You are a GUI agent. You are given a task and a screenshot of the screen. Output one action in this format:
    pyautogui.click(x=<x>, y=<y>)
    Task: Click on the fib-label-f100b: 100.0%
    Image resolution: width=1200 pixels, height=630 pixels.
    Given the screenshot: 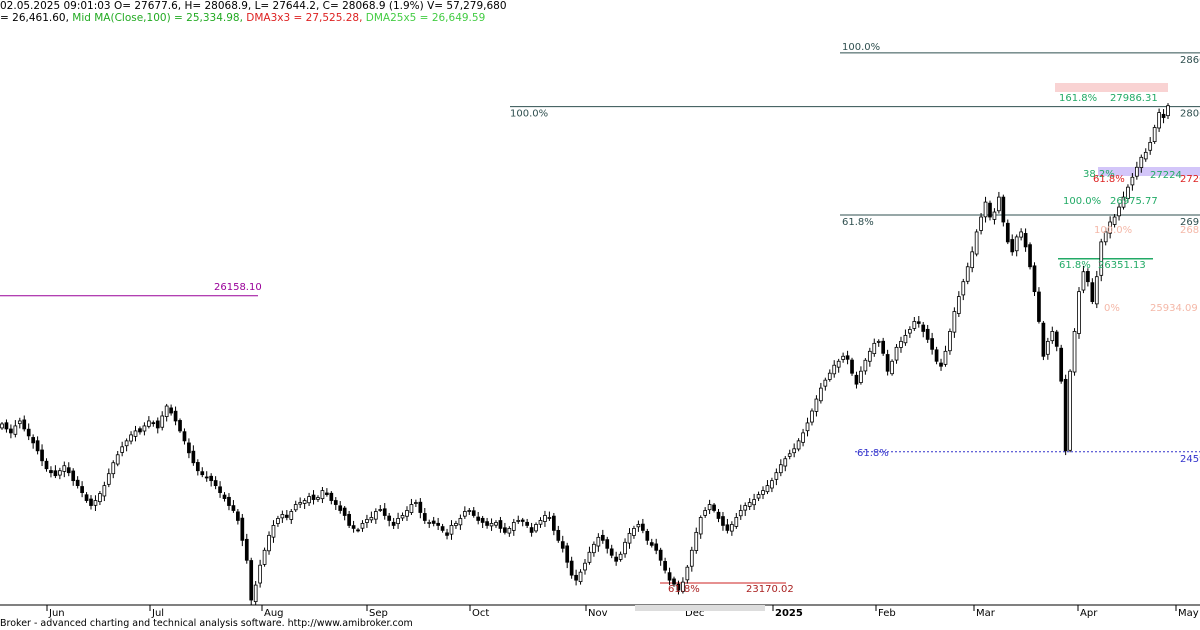 What is the action you would take?
    pyautogui.click(x=1082, y=201)
    